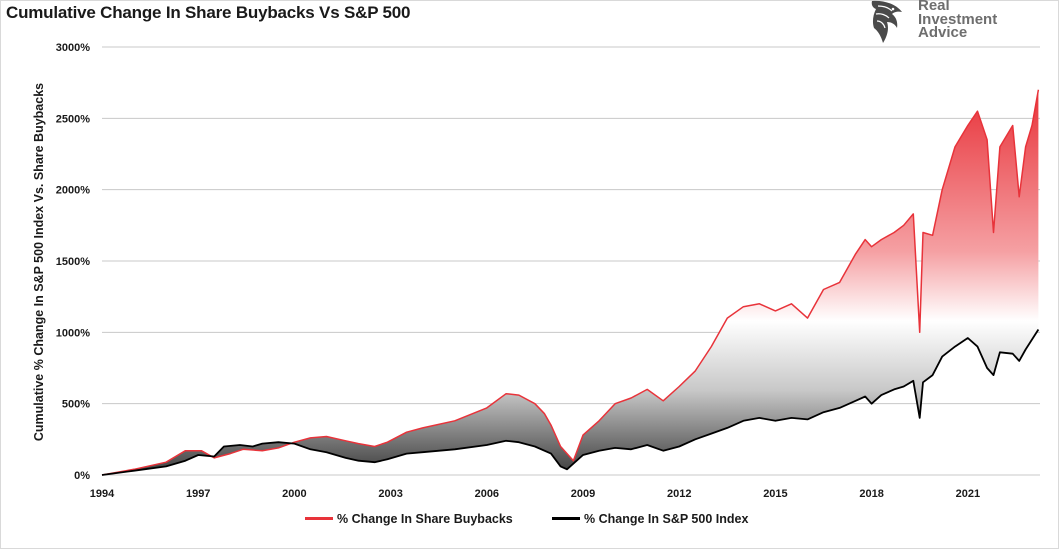 The width and height of the screenshot is (1059, 549). I want to click on logo-text: Real Investment Advice, so click(957, 20).